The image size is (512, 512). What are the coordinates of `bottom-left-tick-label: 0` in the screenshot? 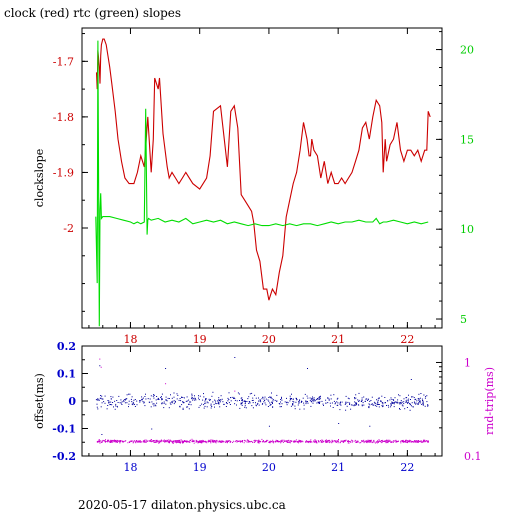 It's located at (72, 401).